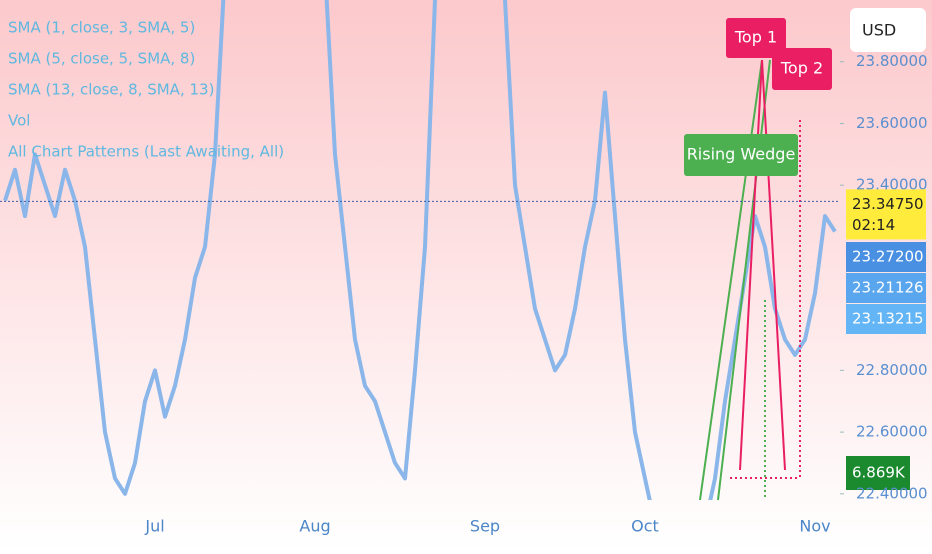 The height and width of the screenshot is (554, 932). I want to click on volume-badge, so click(878, 473).